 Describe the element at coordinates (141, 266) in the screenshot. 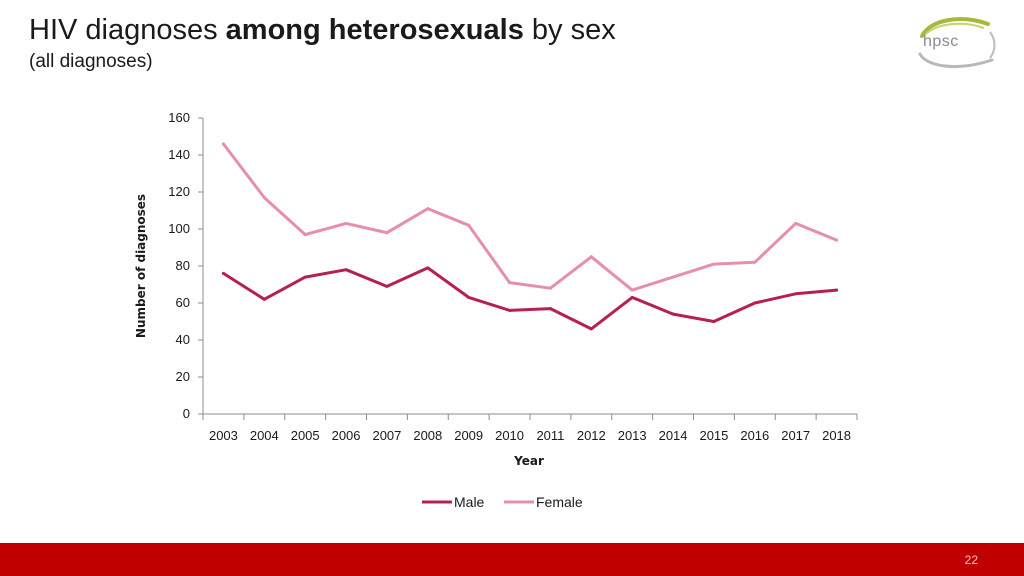

I see `y-axis-title: Number of diagnoses` at that location.